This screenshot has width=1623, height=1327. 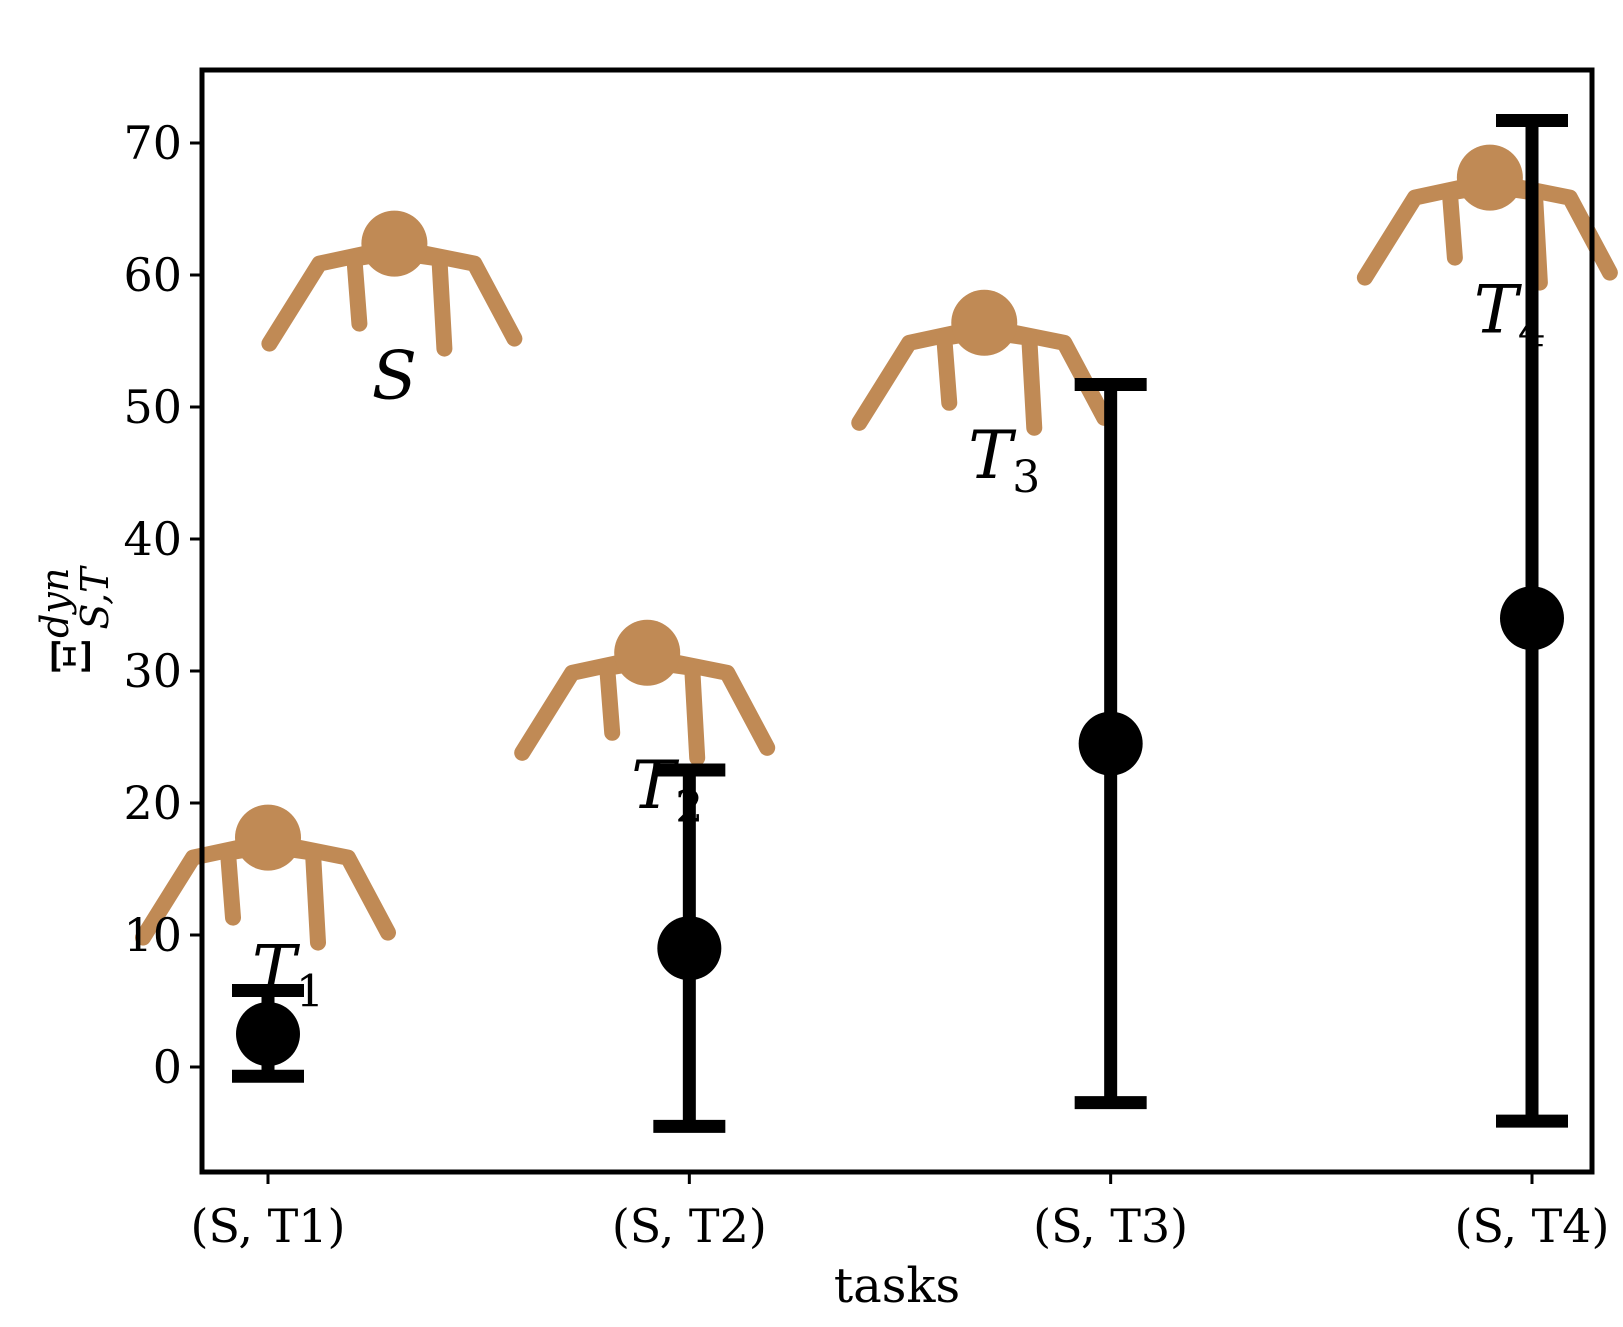 I want to click on y-tick-label: 50, so click(x=152, y=407).